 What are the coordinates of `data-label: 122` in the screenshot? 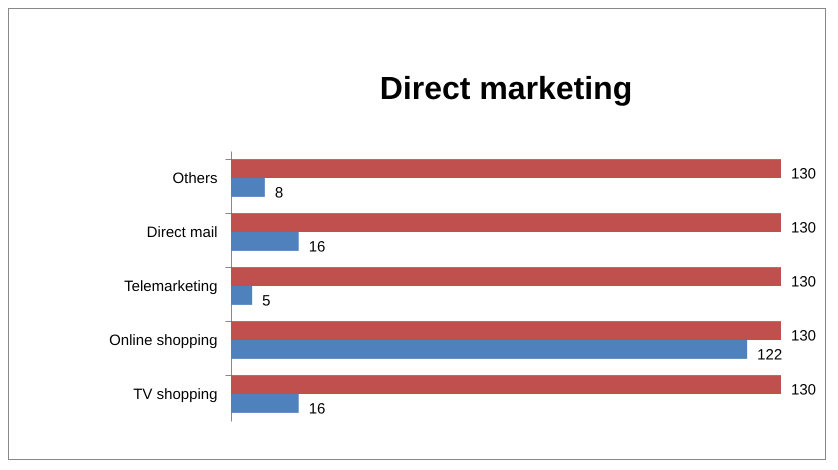 It's located at (769, 355).